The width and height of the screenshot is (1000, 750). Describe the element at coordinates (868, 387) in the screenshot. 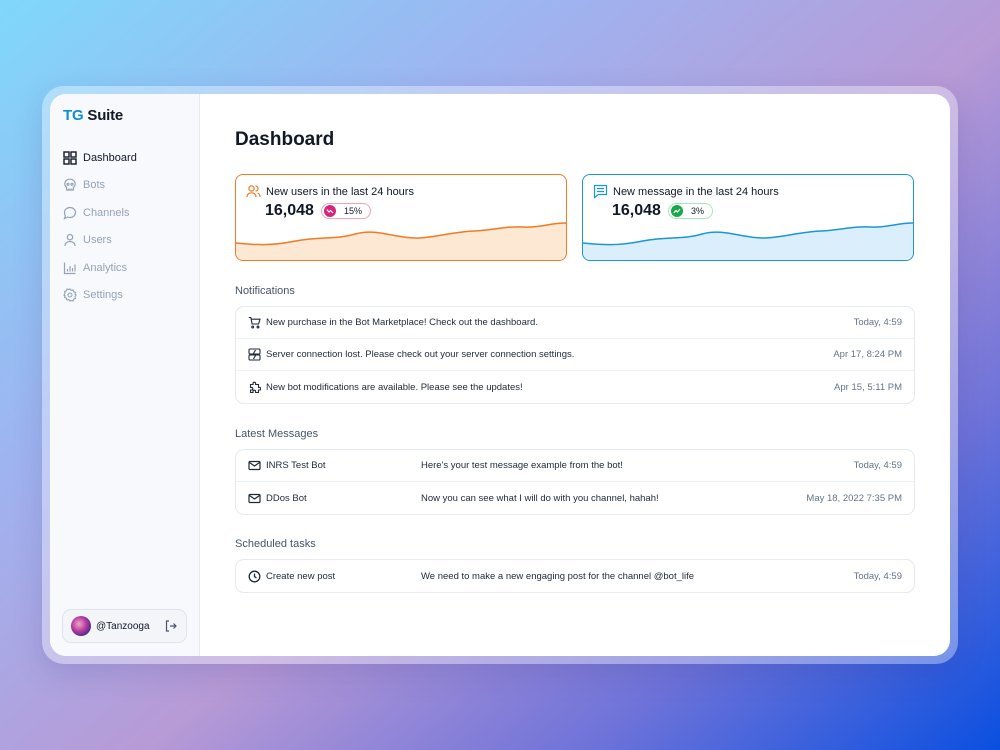

I see `notification-time: Apr 15, 5:11 PM` at that location.